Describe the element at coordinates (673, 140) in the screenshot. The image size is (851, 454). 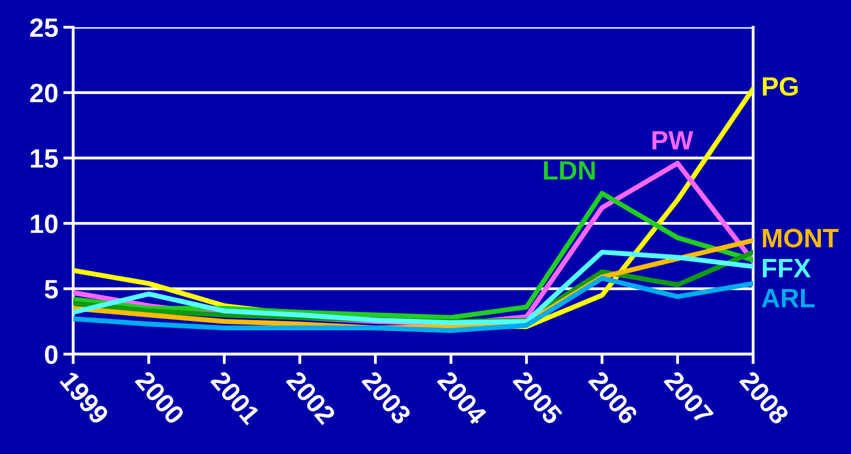
I see `series-label: PW` at that location.